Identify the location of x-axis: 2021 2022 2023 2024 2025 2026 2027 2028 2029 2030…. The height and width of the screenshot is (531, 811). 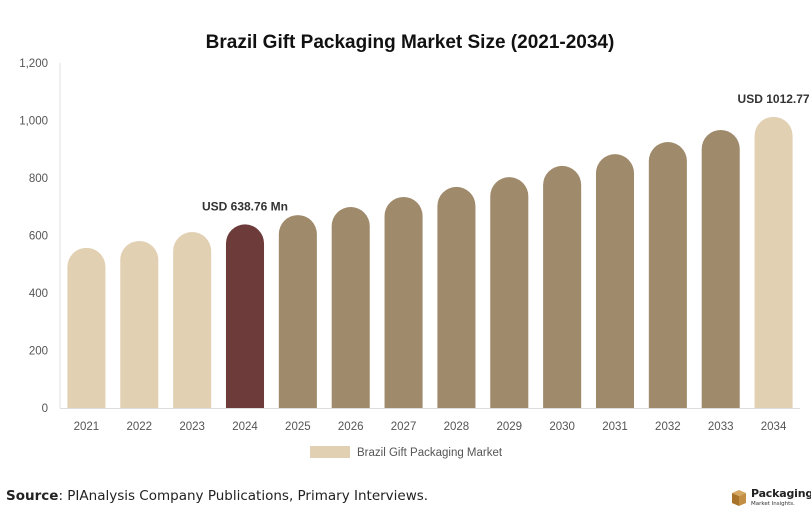
(430, 427).